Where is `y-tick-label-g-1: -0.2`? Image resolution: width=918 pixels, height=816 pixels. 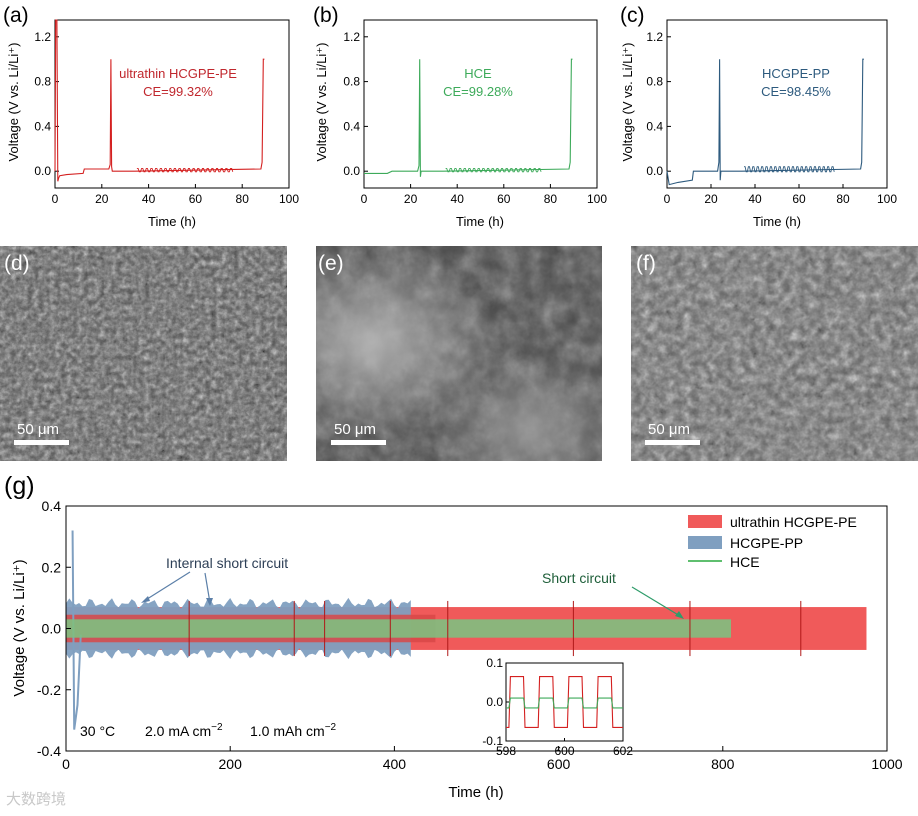 y-tick-label-g-1: -0.2 is located at coordinates (49, 690).